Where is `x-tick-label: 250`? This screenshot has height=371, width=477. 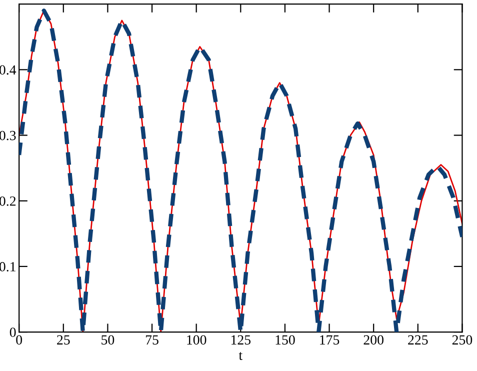 x-tick-label: 250 is located at coordinates (462, 340).